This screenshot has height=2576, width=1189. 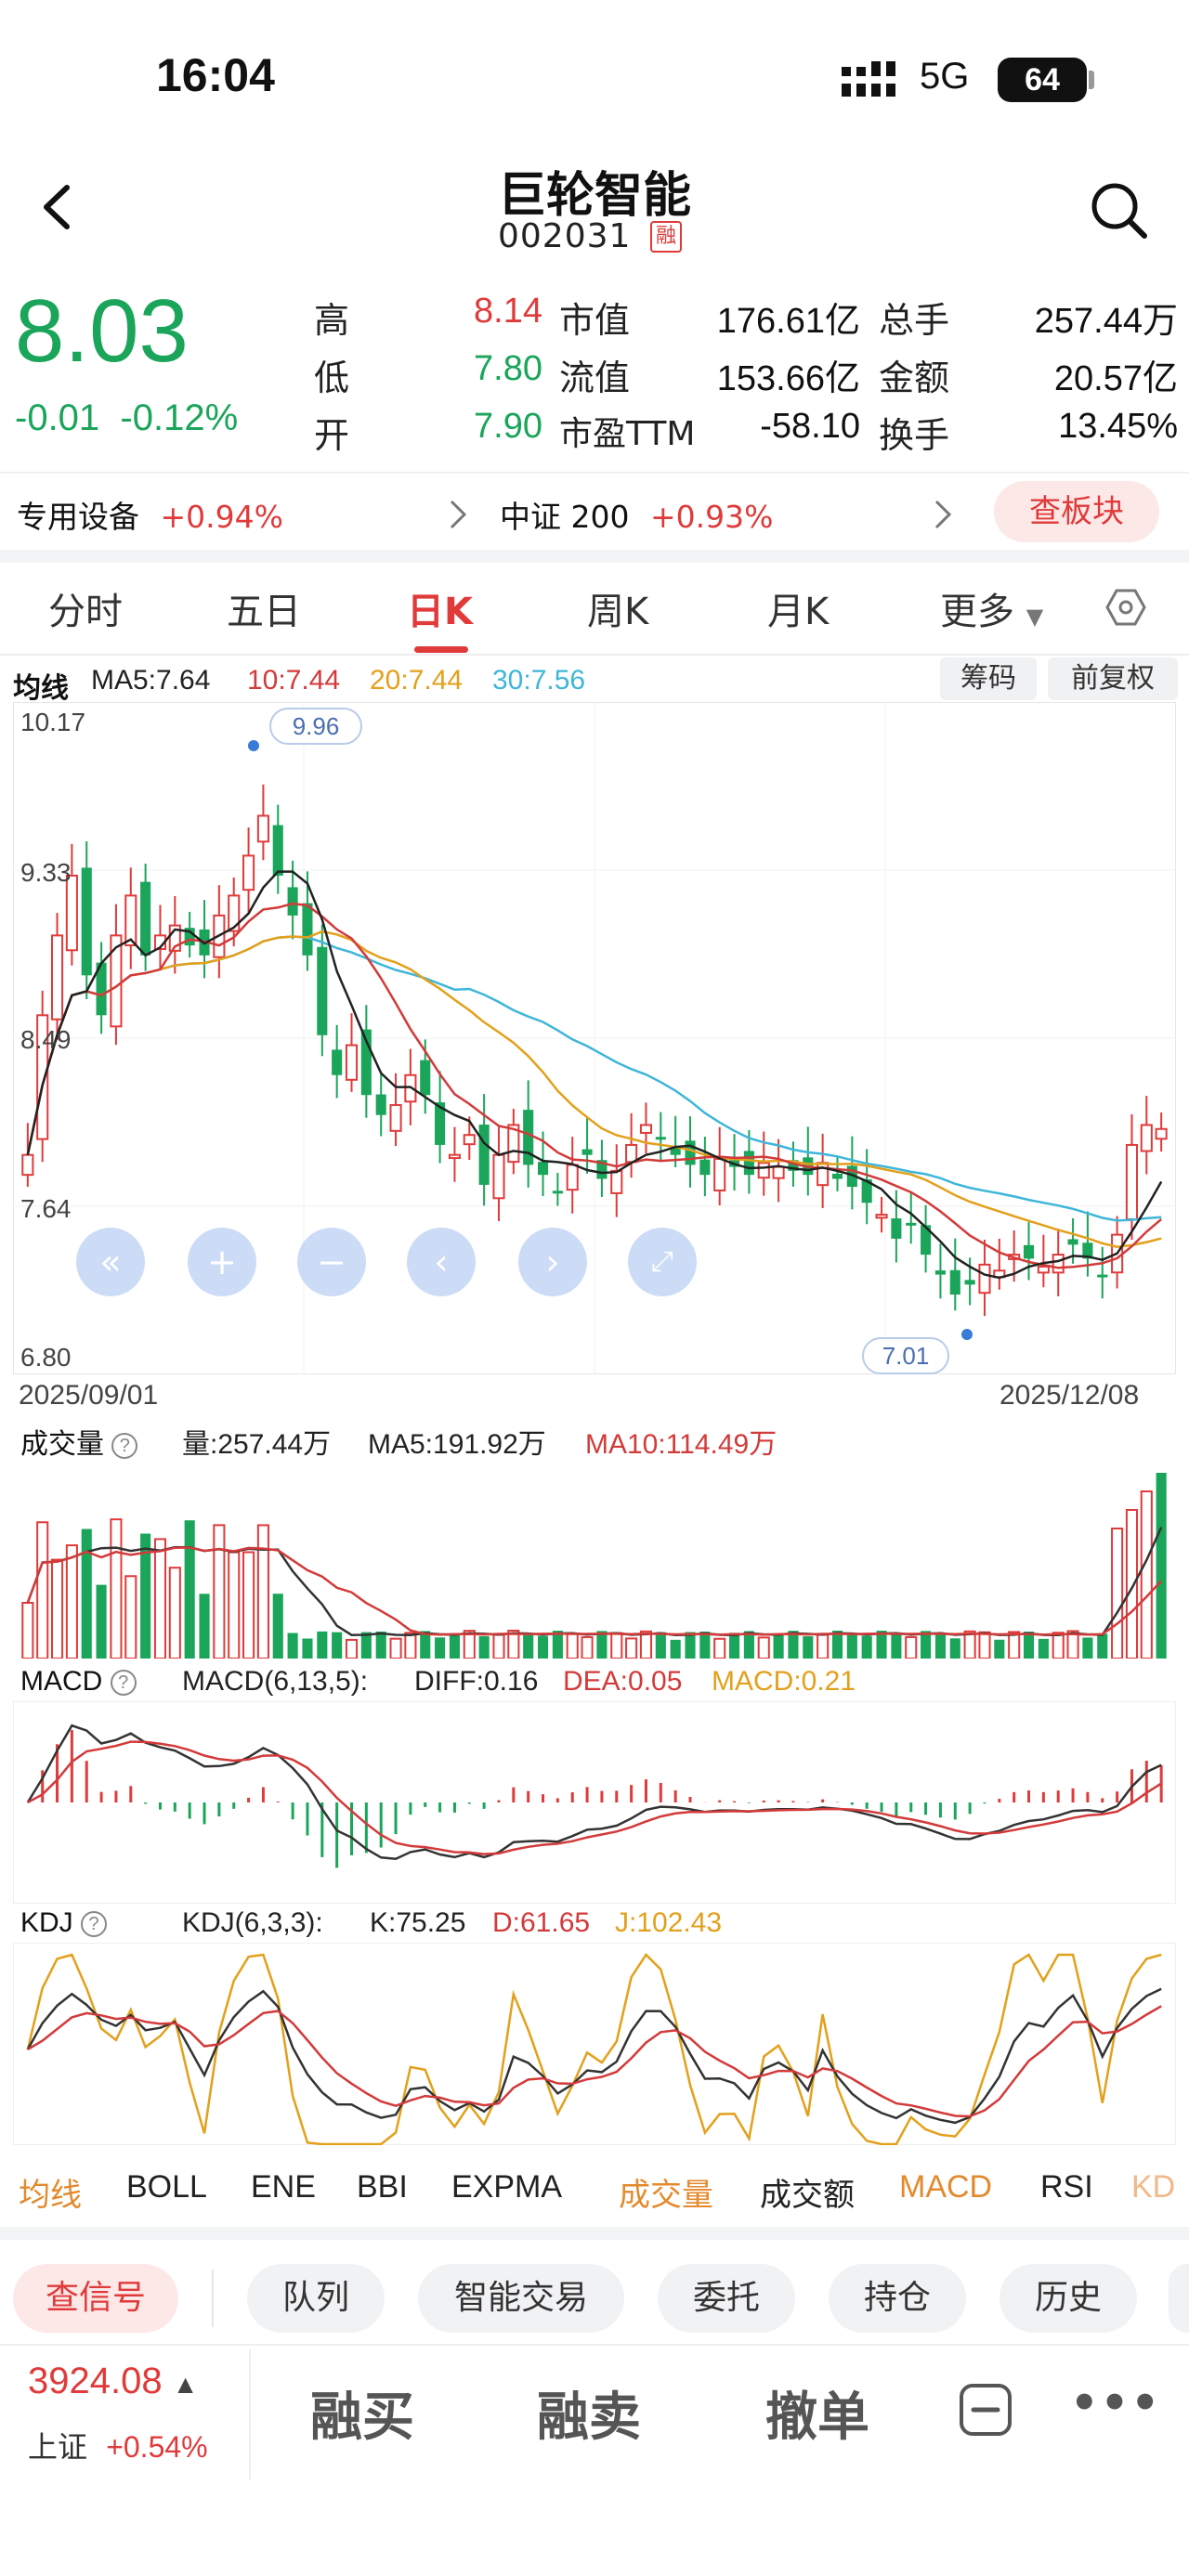 What do you see at coordinates (442, 1262) in the screenshot?
I see `scroll-left-button: ‹` at bounding box center [442, 1262].